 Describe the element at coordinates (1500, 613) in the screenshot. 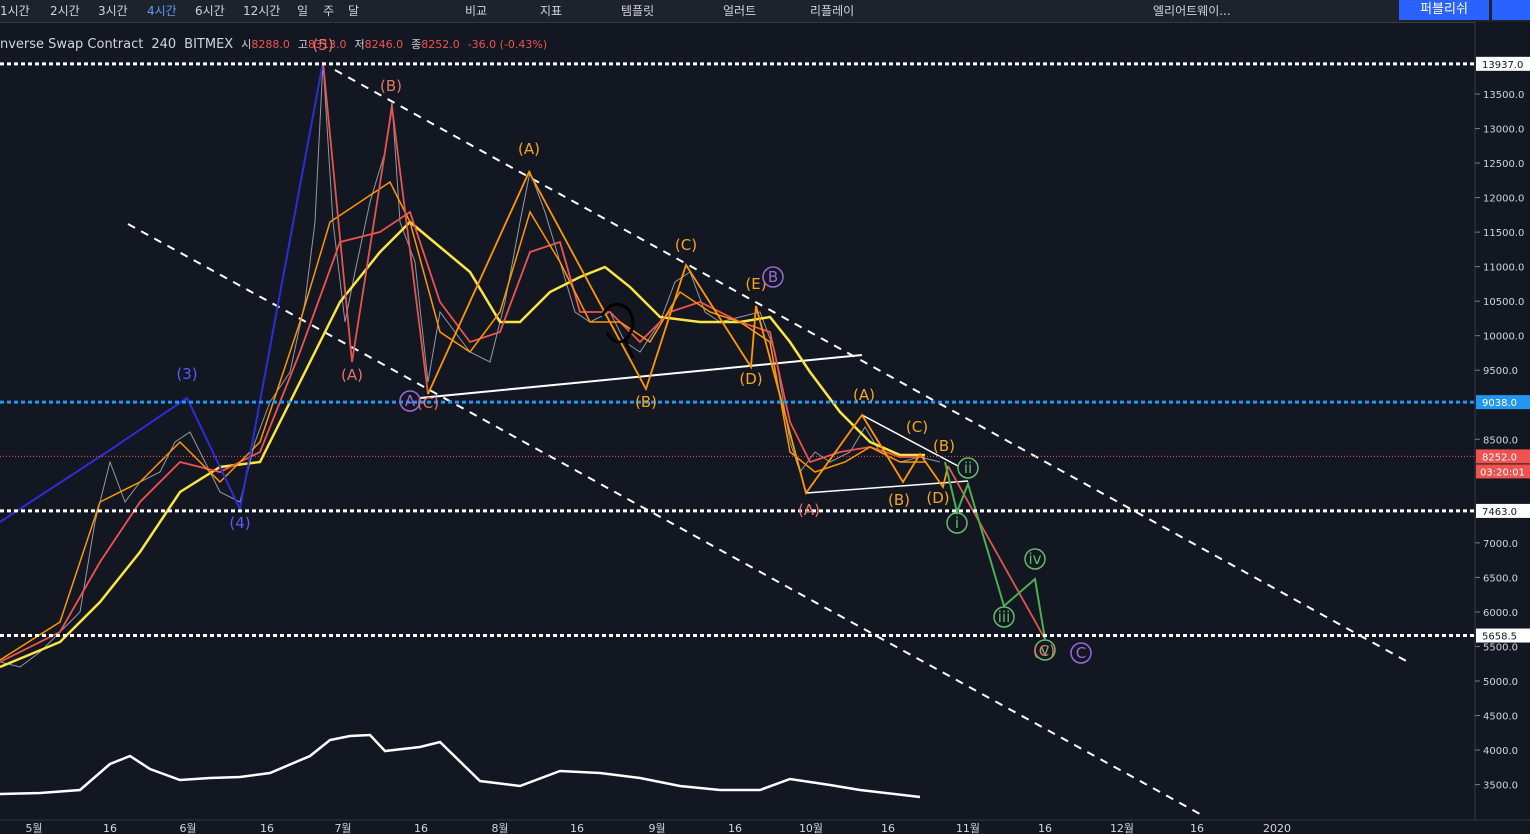

I see `price-tick-label: 6000.0` at that location.